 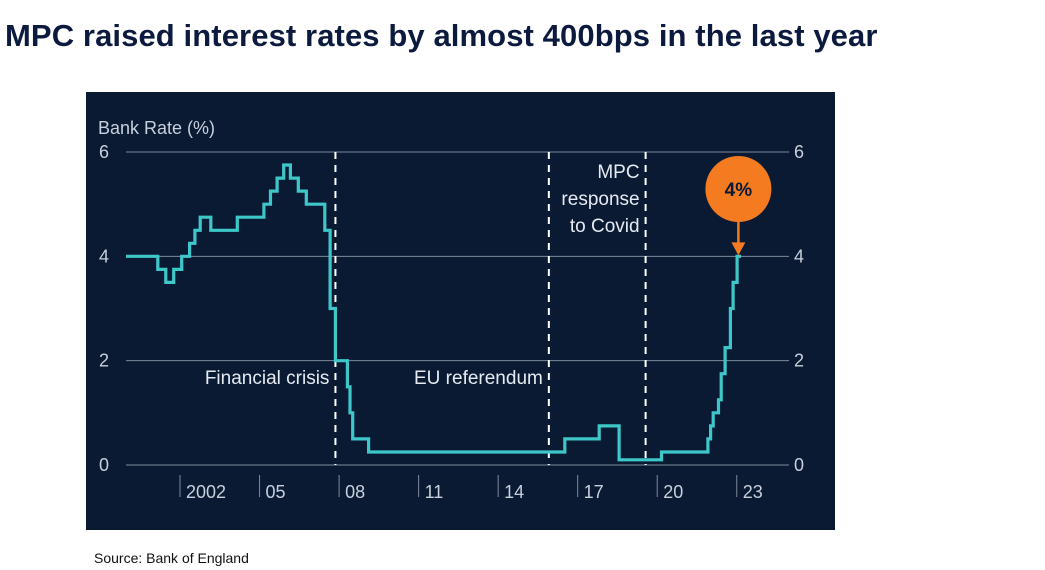 I want to click on y-tick-label-right: 0, so click(x=799, y=465).